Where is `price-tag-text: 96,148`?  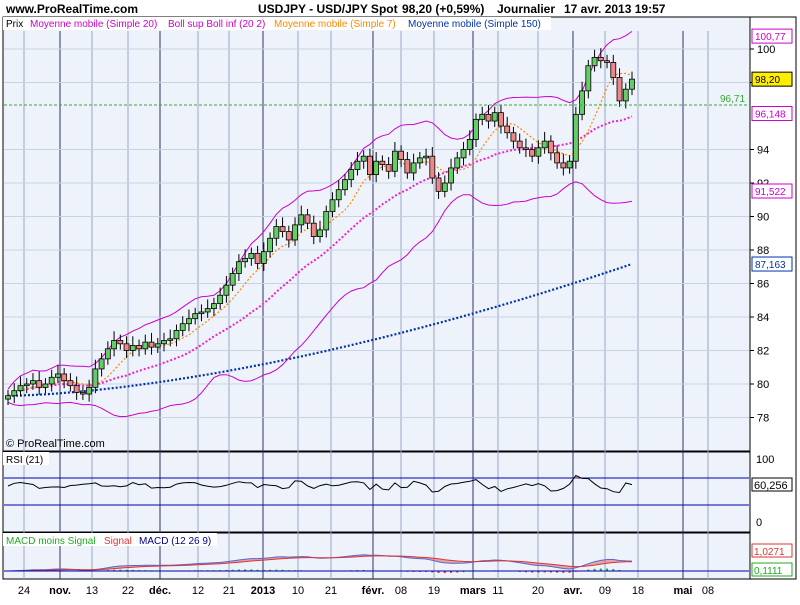 price-tag-text: 96,148 is located at coordinates (770, 115).